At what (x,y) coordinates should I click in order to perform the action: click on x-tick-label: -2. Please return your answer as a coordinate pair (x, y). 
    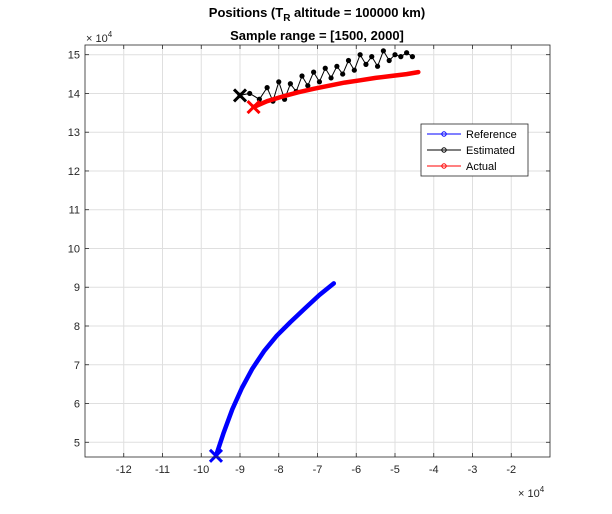
    Looking at the image, I should click on (511, 470).